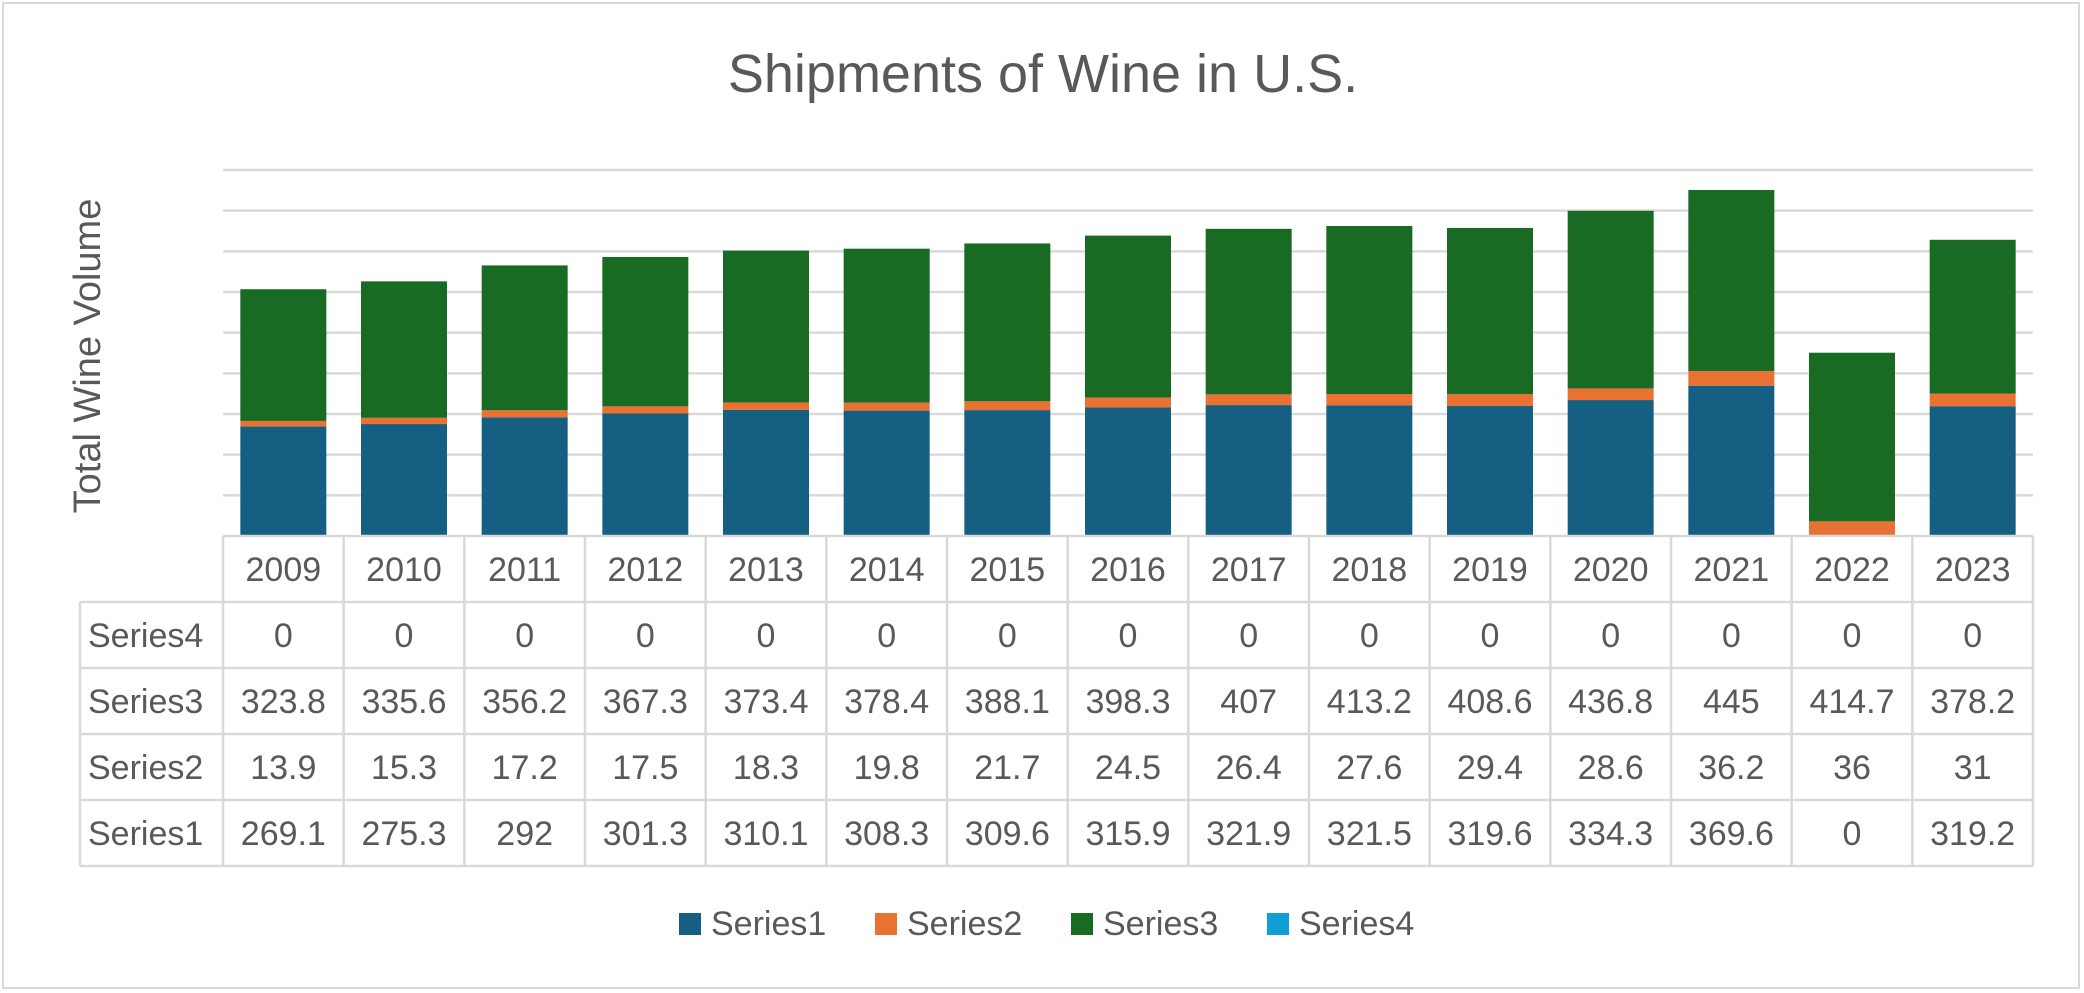 The width and height of the screenshot is (2084, 993). Describe the element at coordinates (1972, 702) in the screenshot. I see `table-cell-series3-2023: 378.2` at that location.